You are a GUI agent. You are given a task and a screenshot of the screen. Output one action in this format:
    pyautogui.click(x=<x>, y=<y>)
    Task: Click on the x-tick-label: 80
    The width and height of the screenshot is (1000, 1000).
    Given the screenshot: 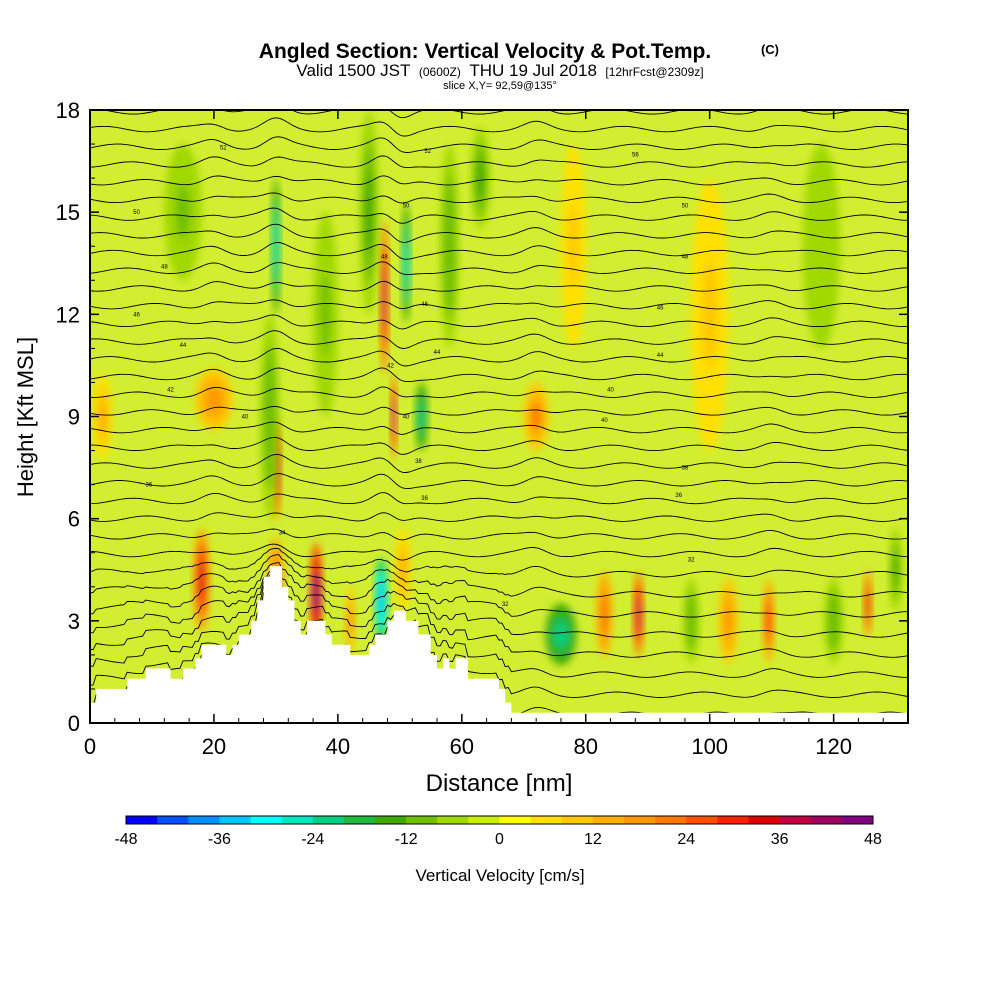 What is the action you would take?
    pyautogui.click(x=586, y=746)
    